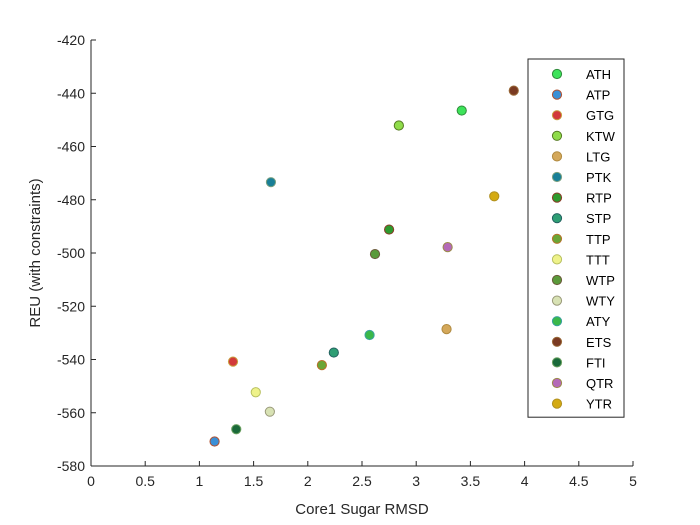 The height and width of the screenshot is (525, 700). I want to click on data-point-ltg, so click(446, 329).